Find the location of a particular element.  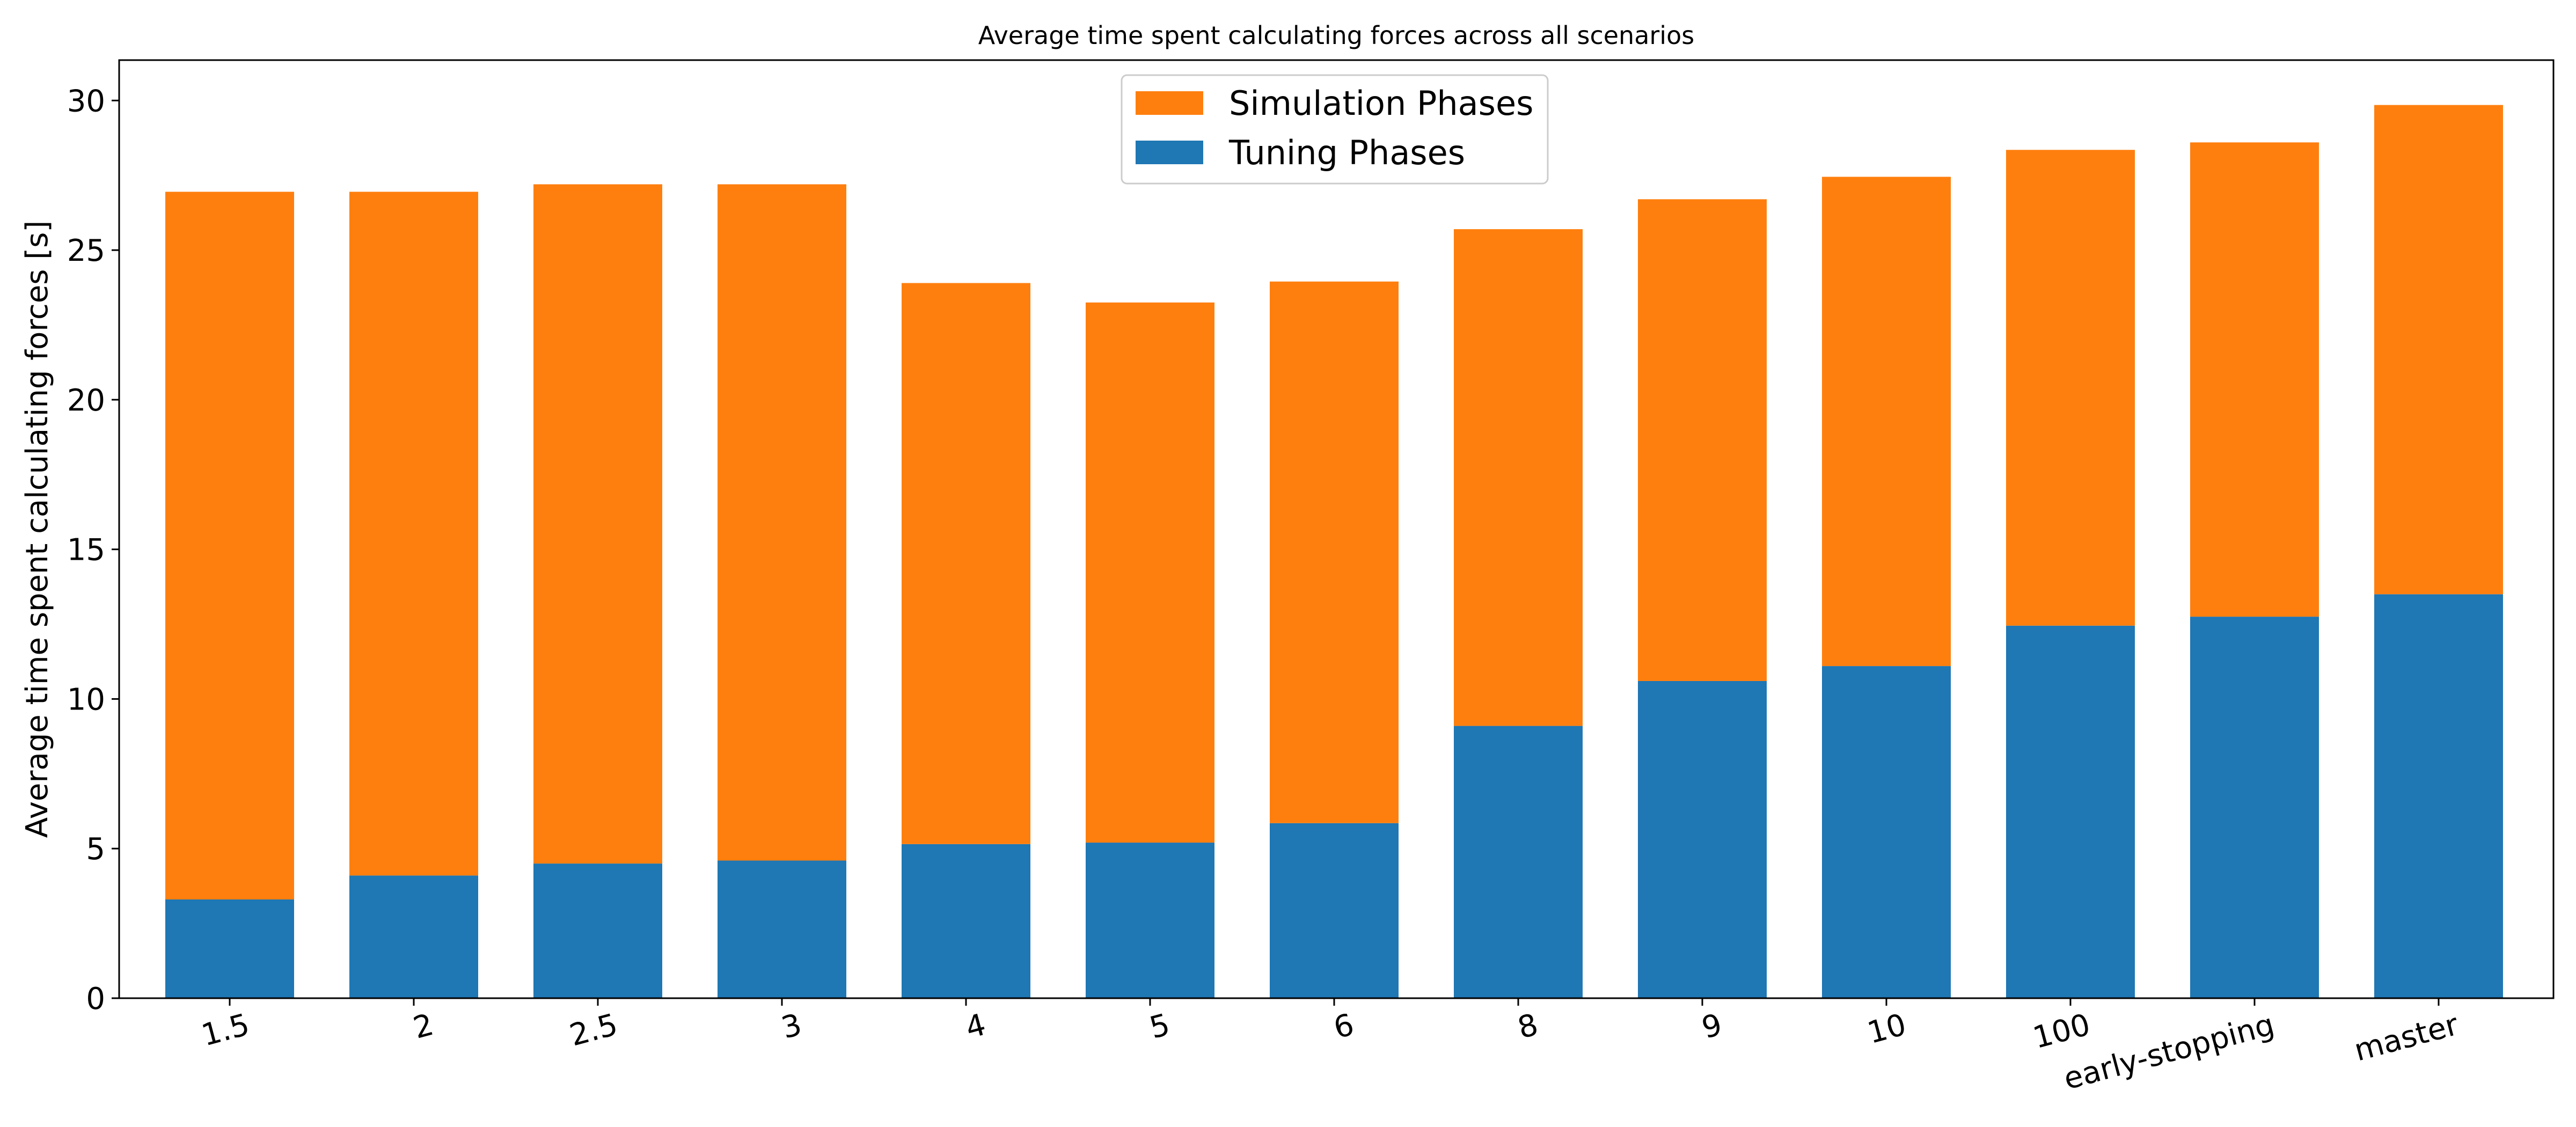

y-tick-label-3: 15 is located at coordinates (86, 550).